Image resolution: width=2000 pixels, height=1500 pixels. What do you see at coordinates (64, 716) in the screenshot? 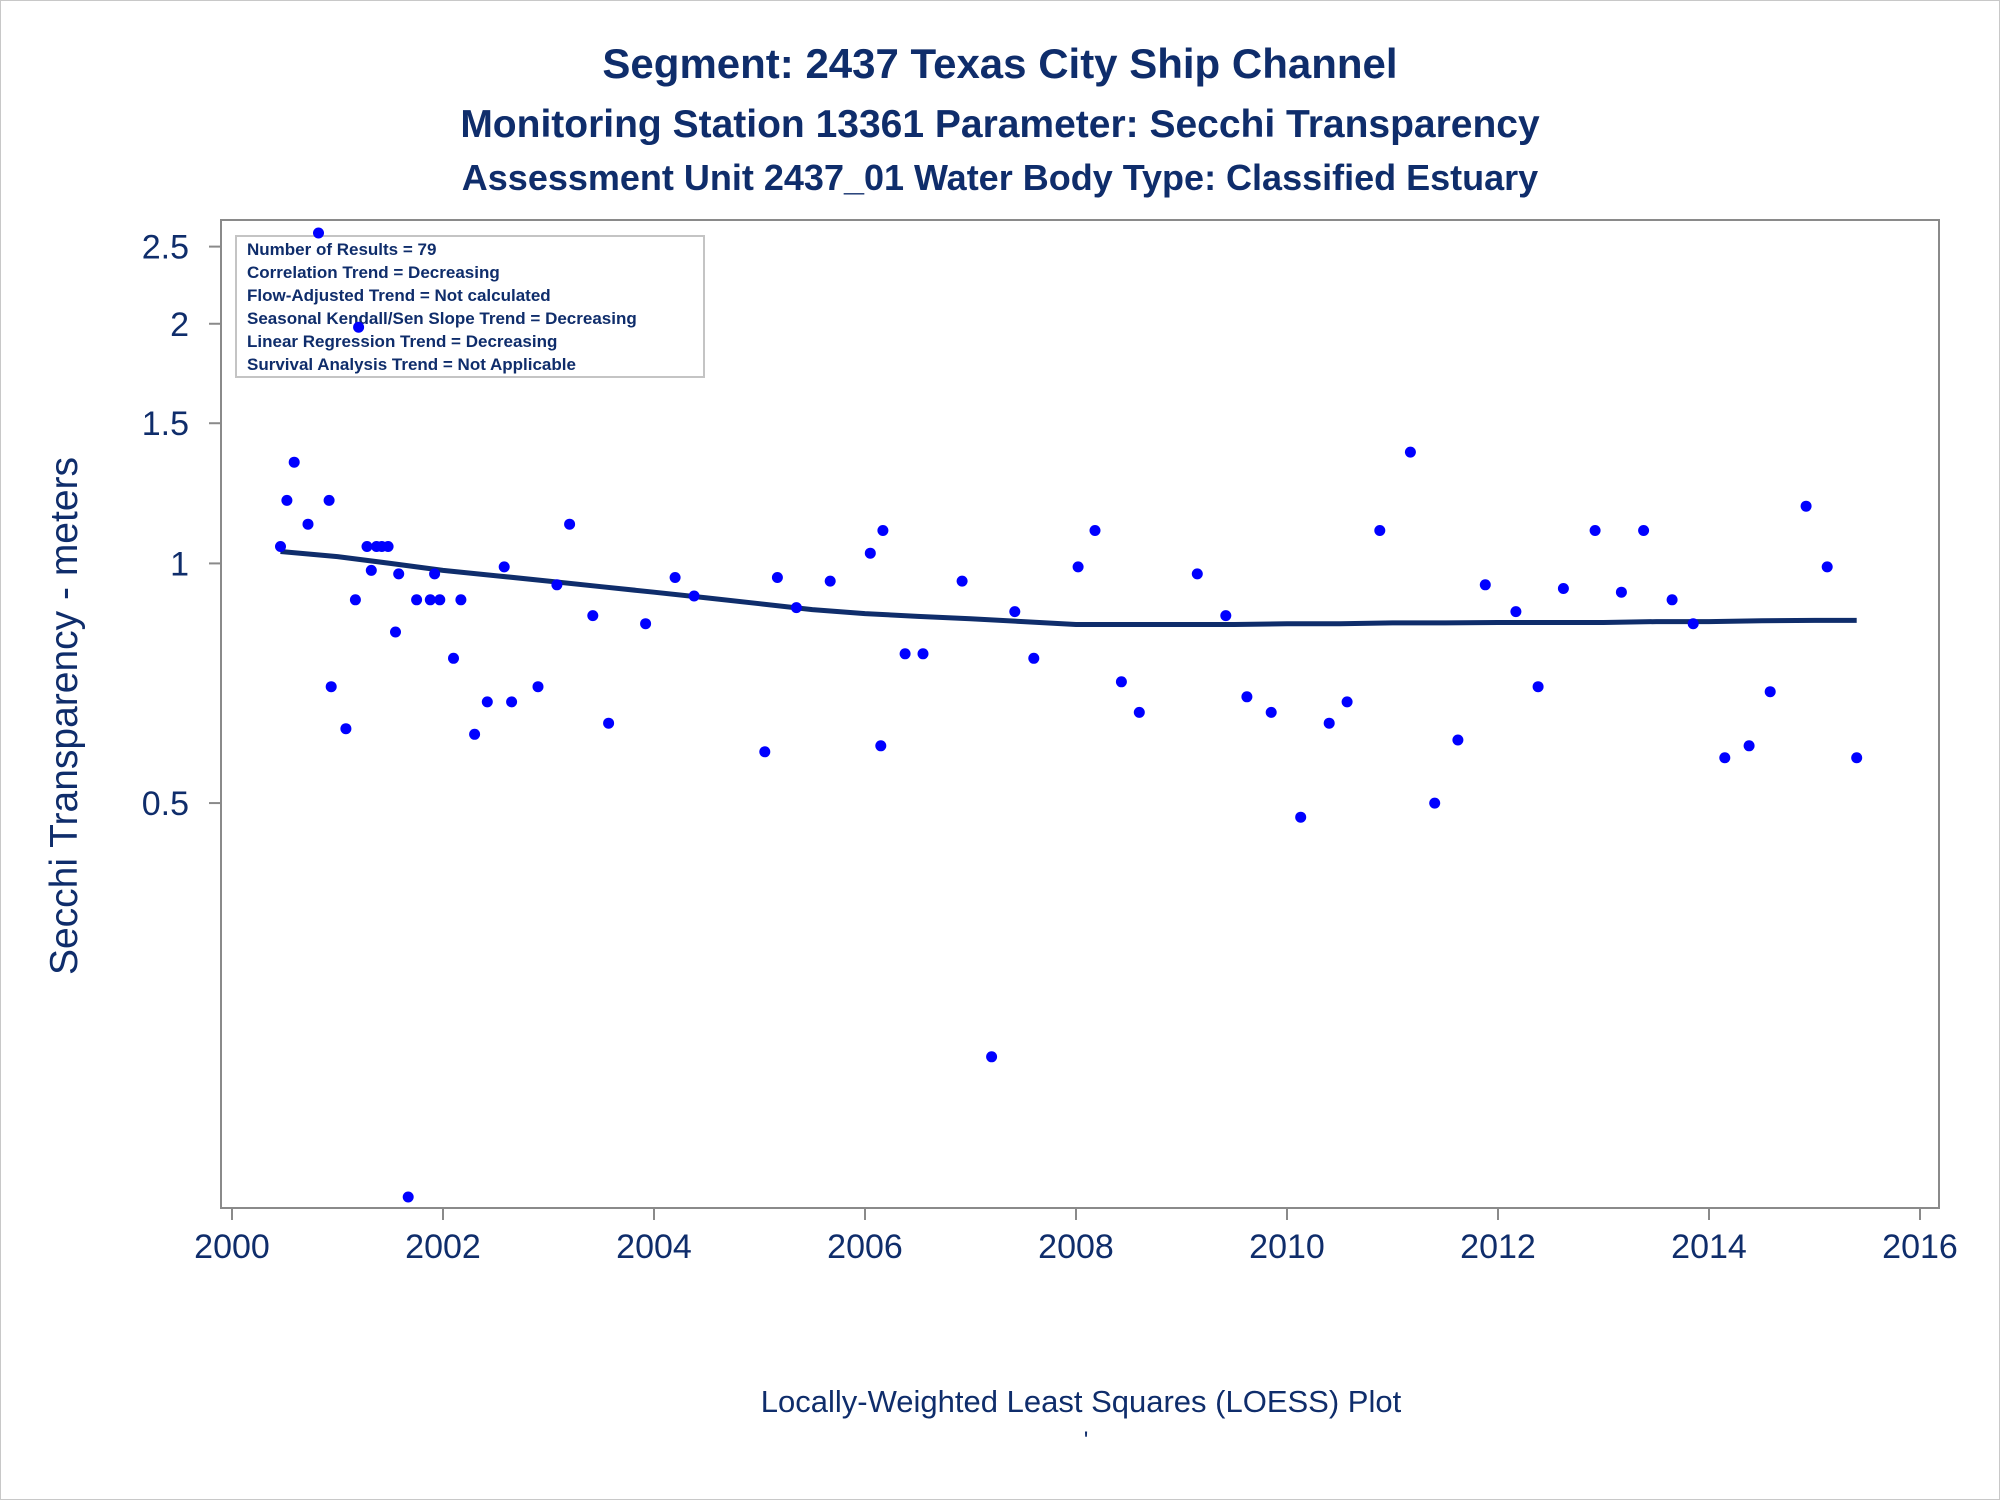
I see `y-axis-label: Secchi Transparency - meters` at bounding box center [64, 716].